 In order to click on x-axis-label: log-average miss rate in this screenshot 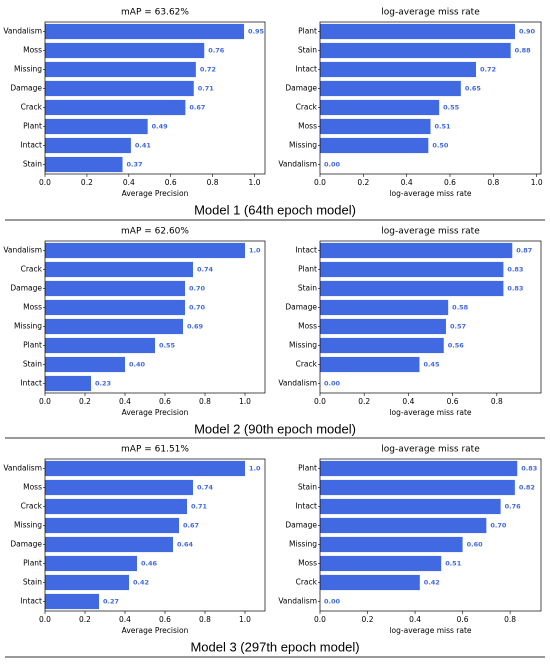, I will do `click(430, 630)`.